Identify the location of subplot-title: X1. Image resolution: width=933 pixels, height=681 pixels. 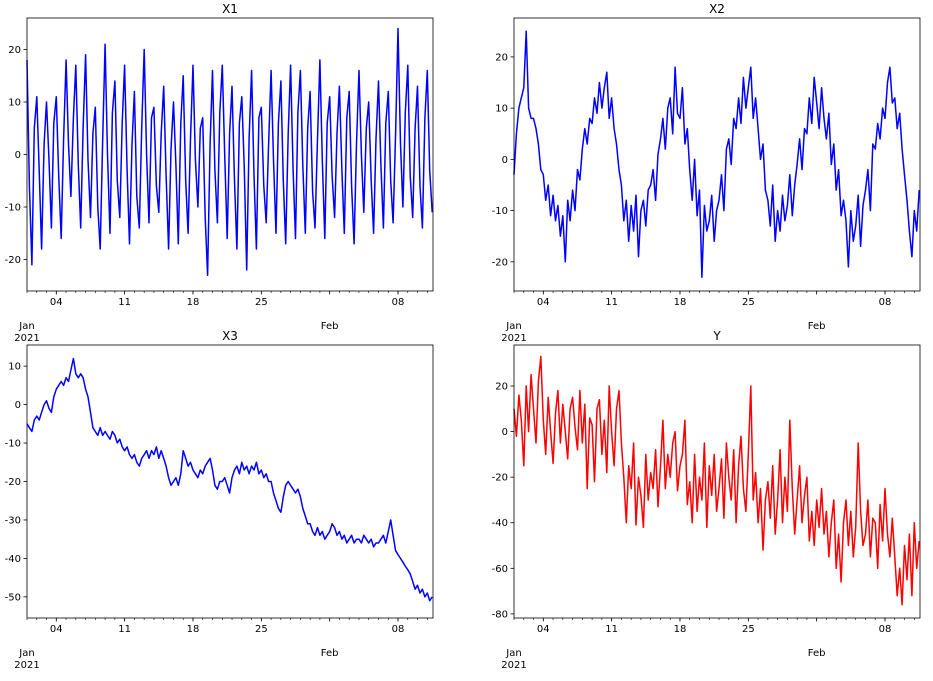
(230, 9).